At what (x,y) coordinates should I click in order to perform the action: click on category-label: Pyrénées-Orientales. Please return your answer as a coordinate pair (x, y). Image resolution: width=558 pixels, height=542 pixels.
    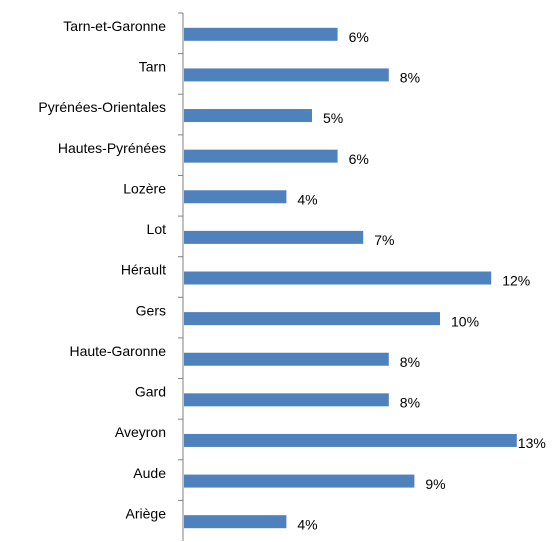
    Looking at the image, I should click on (102, 107).